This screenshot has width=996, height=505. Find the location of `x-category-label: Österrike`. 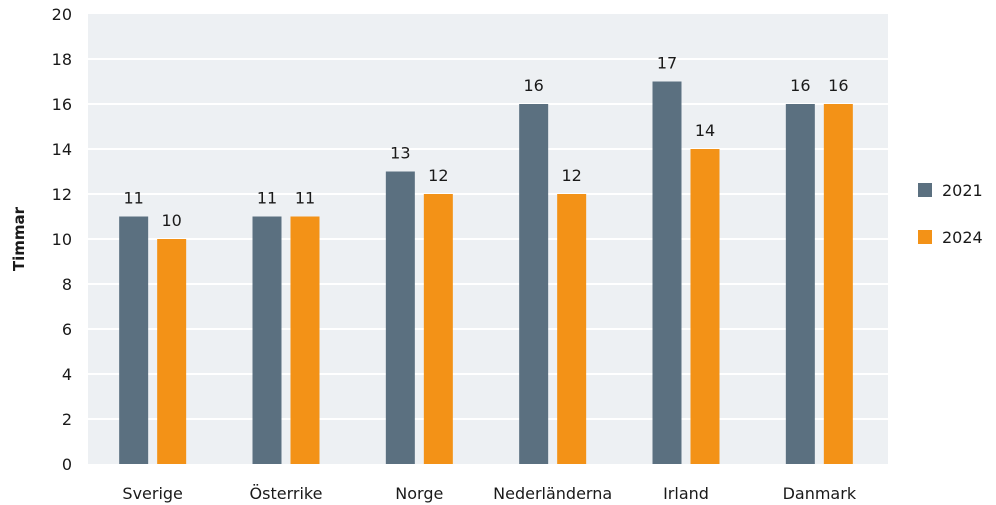

x-category-label: Österrike is located at coordinates (286, 493).